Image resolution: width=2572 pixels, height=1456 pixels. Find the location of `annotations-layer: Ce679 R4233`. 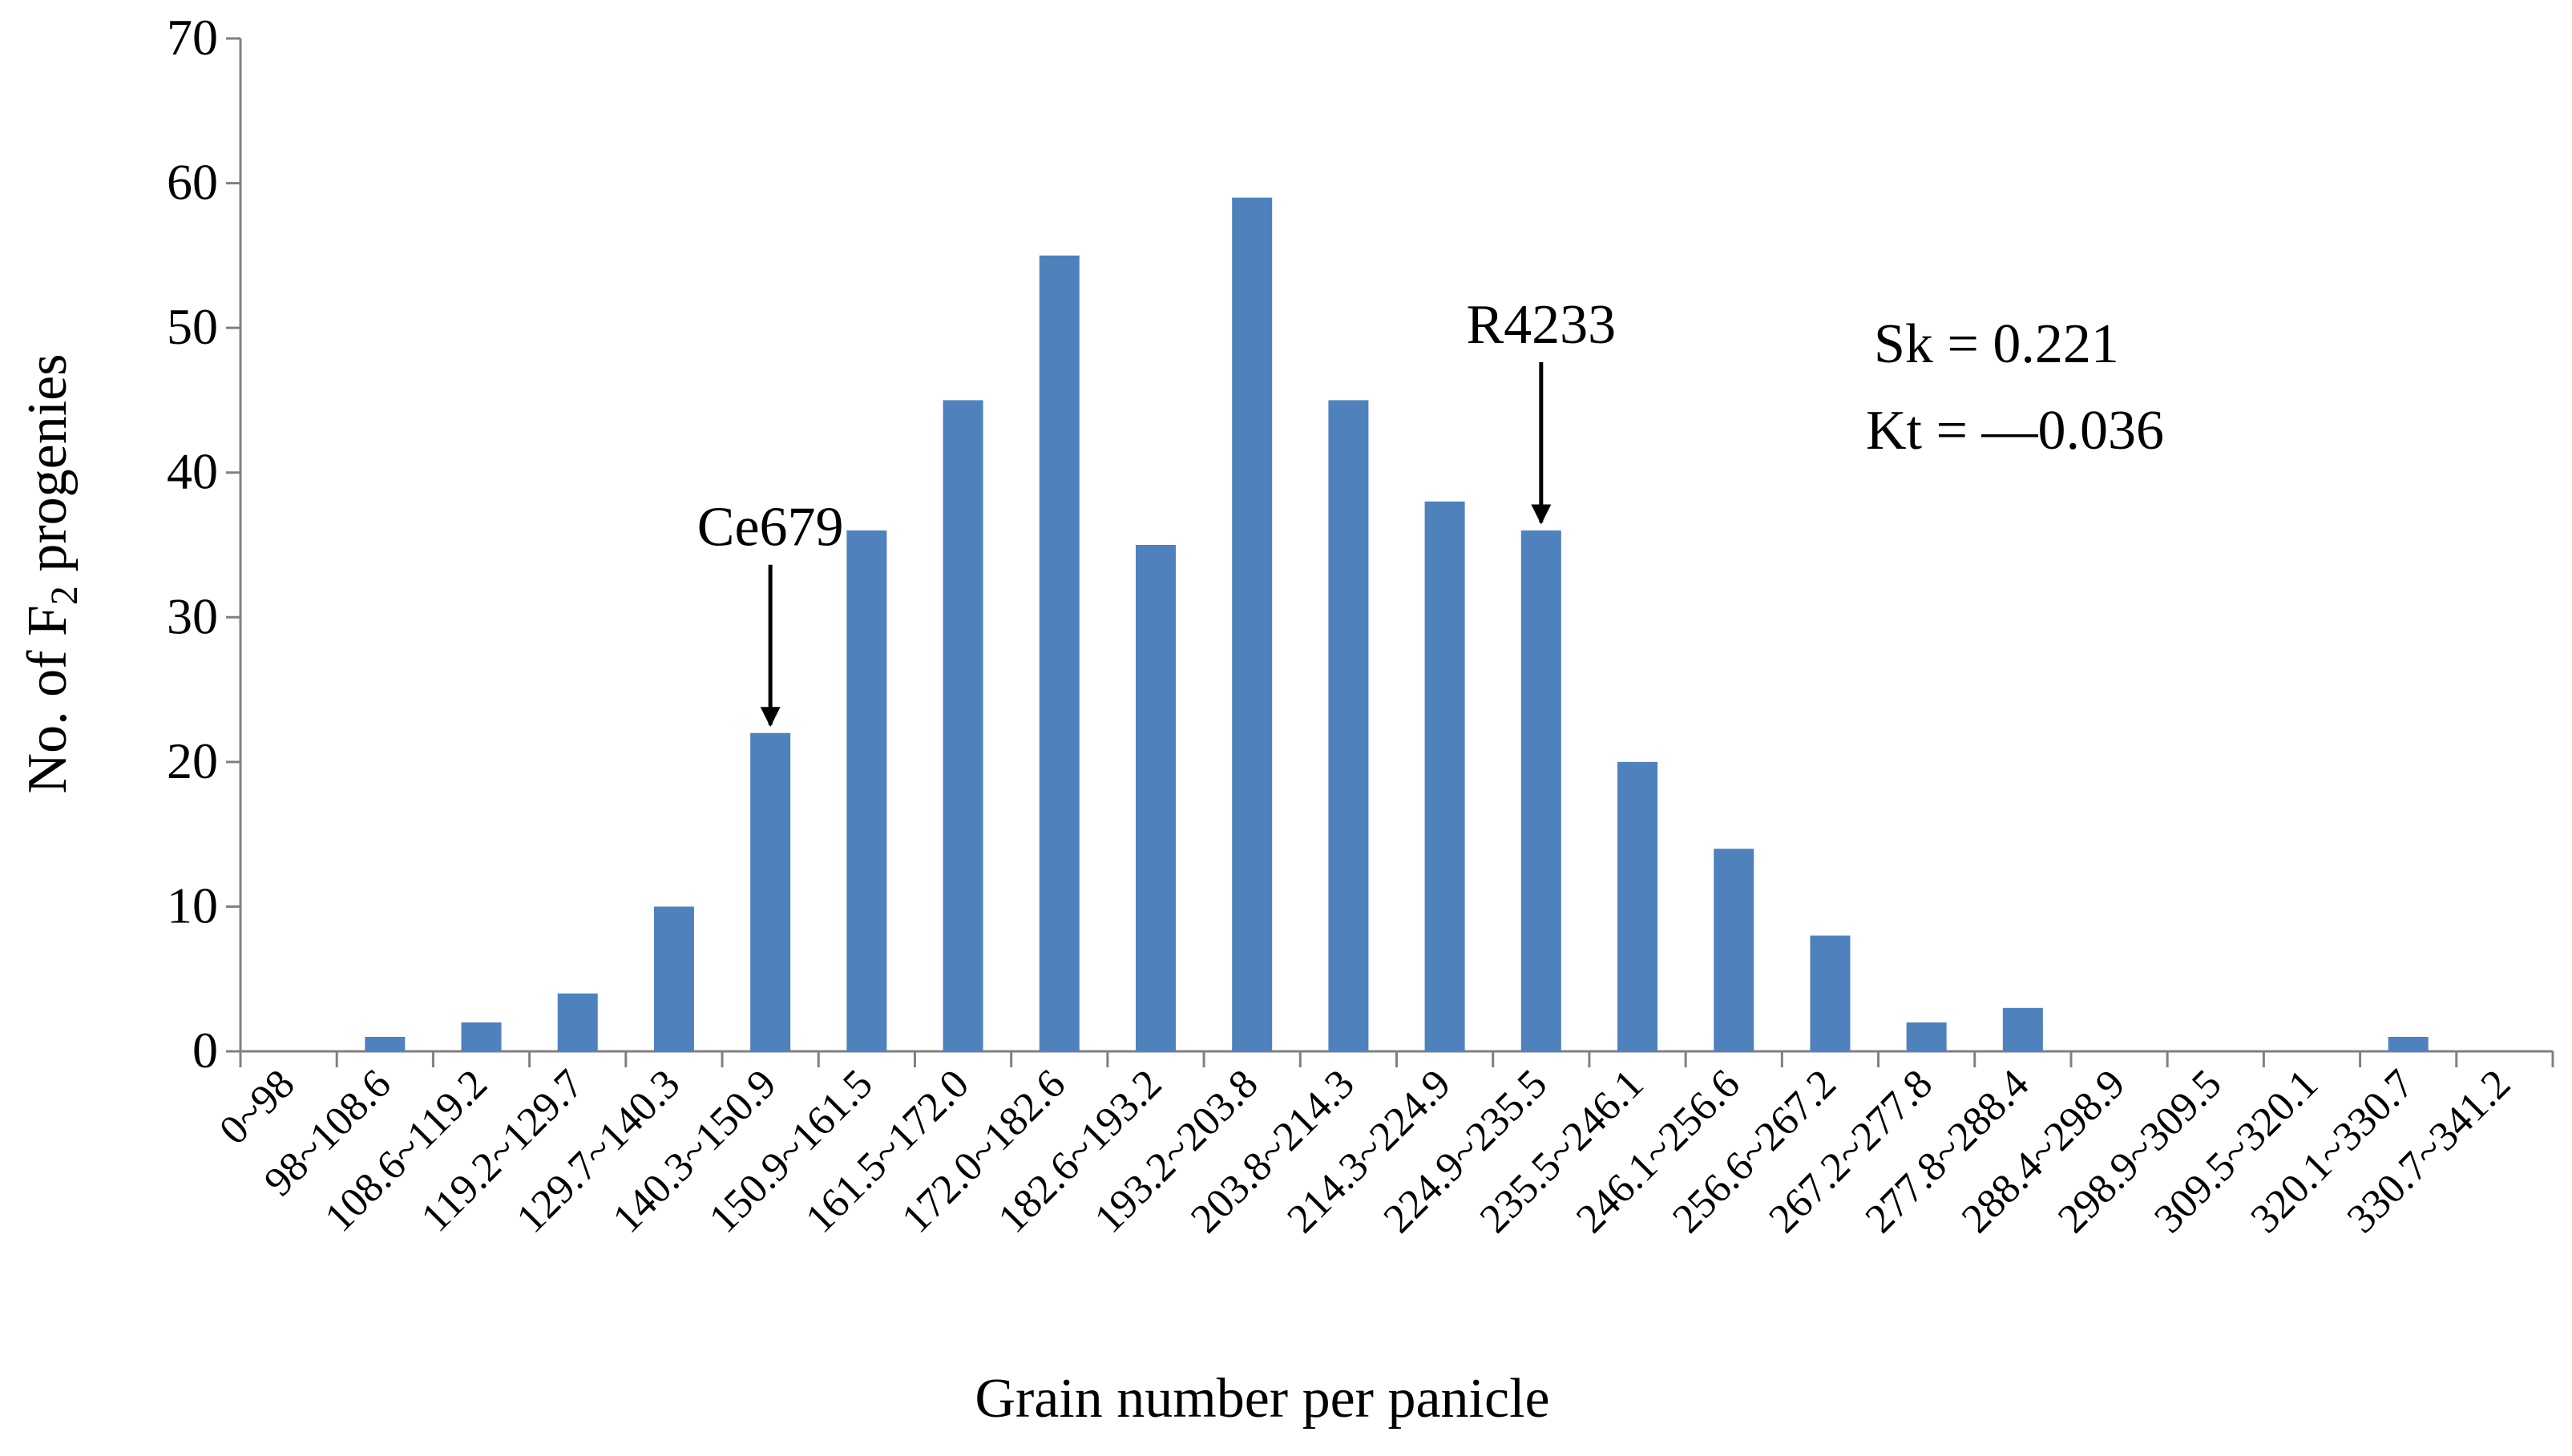

annotations-layer: Ce679 R4233 is located at coordinates (1156, 511).